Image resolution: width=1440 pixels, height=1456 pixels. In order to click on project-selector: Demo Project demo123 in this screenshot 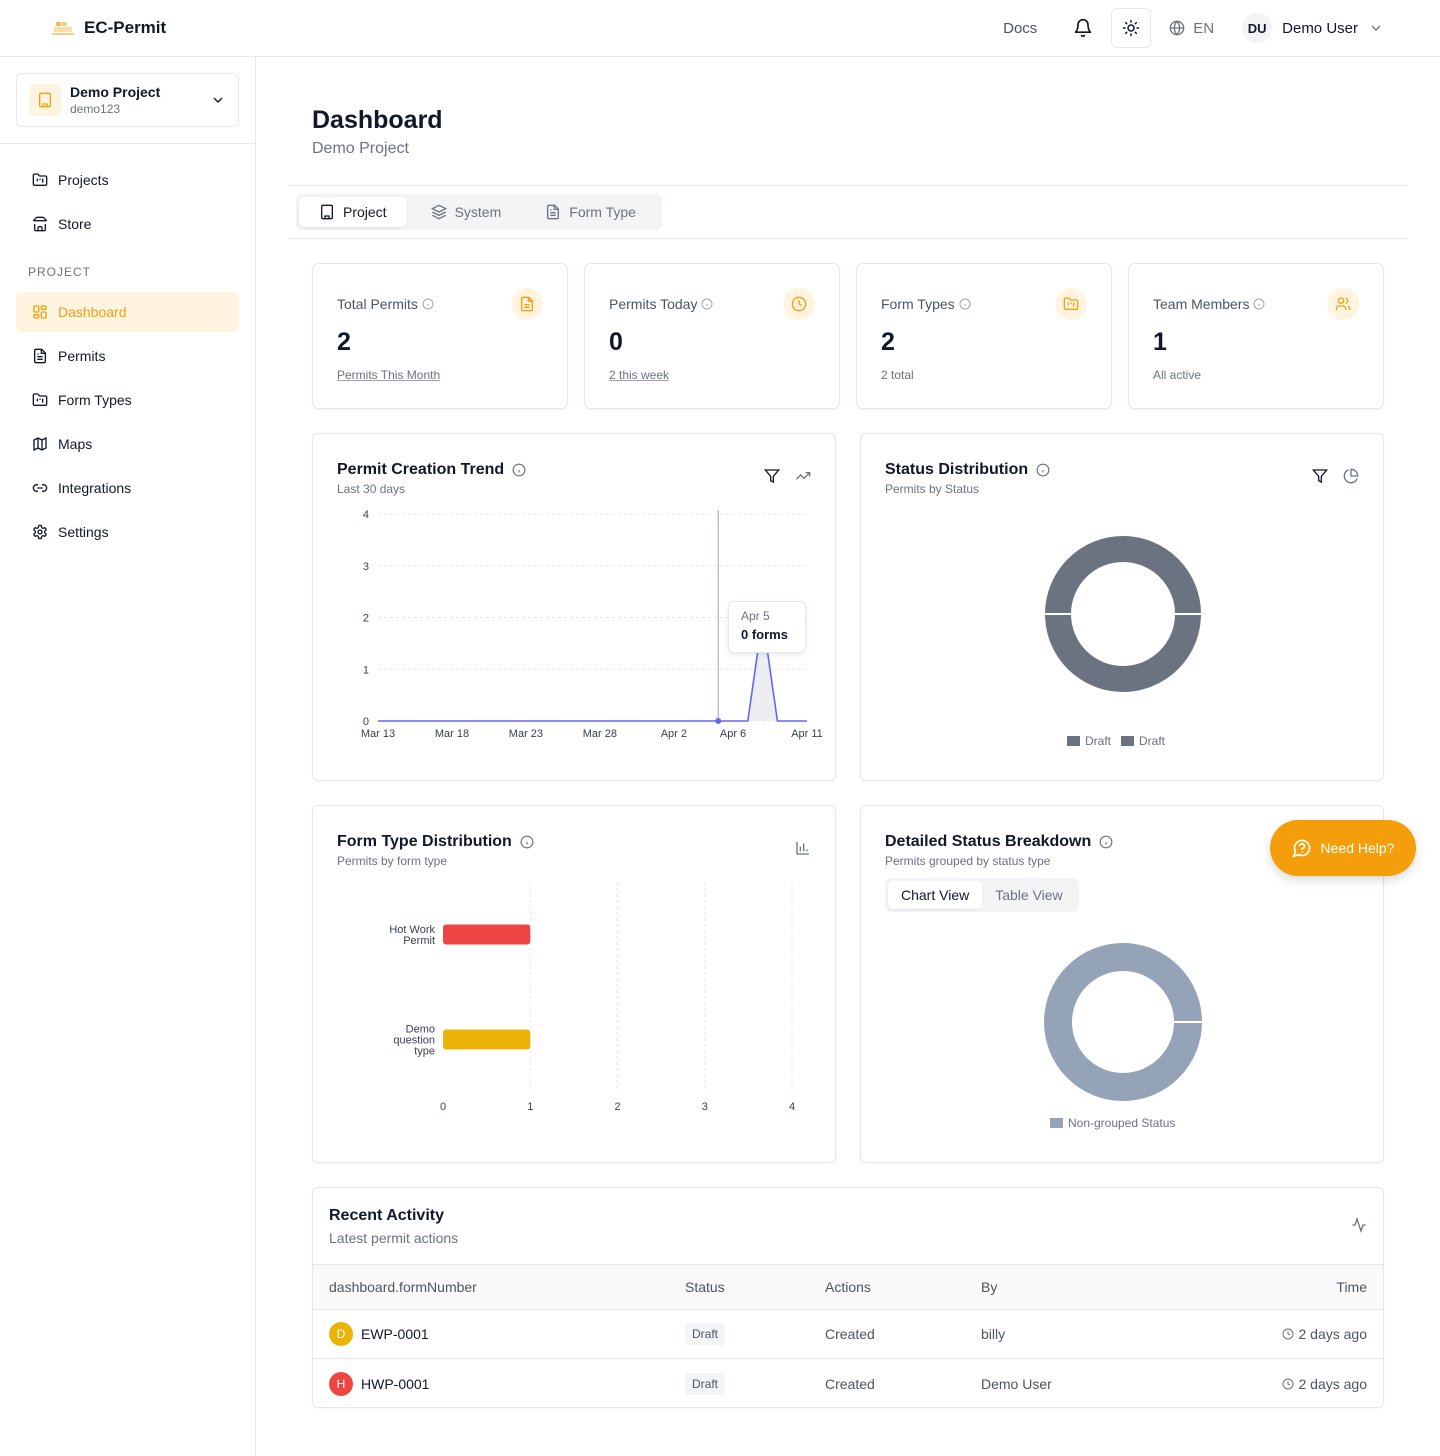, I will do `click(127, 100)`.